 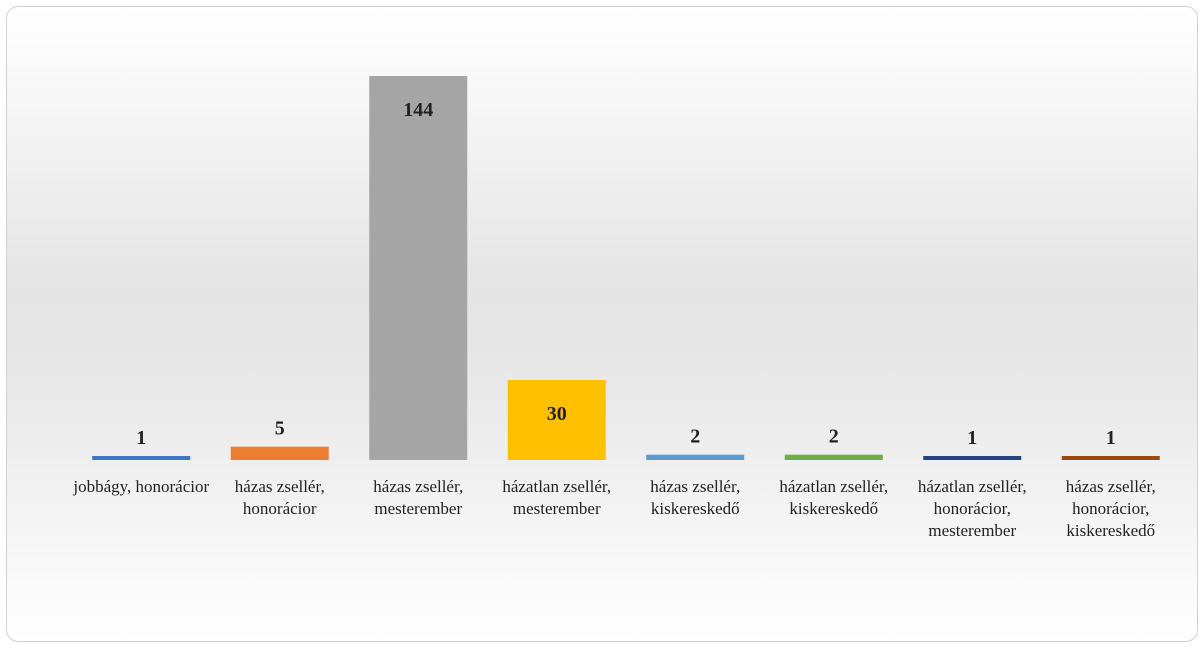 What do you see at coordinates (834, 497) in the screenshot?
I see `x-tick-label: házatlan zsellér, kiskereskedő` at bounding box center [834, 497].